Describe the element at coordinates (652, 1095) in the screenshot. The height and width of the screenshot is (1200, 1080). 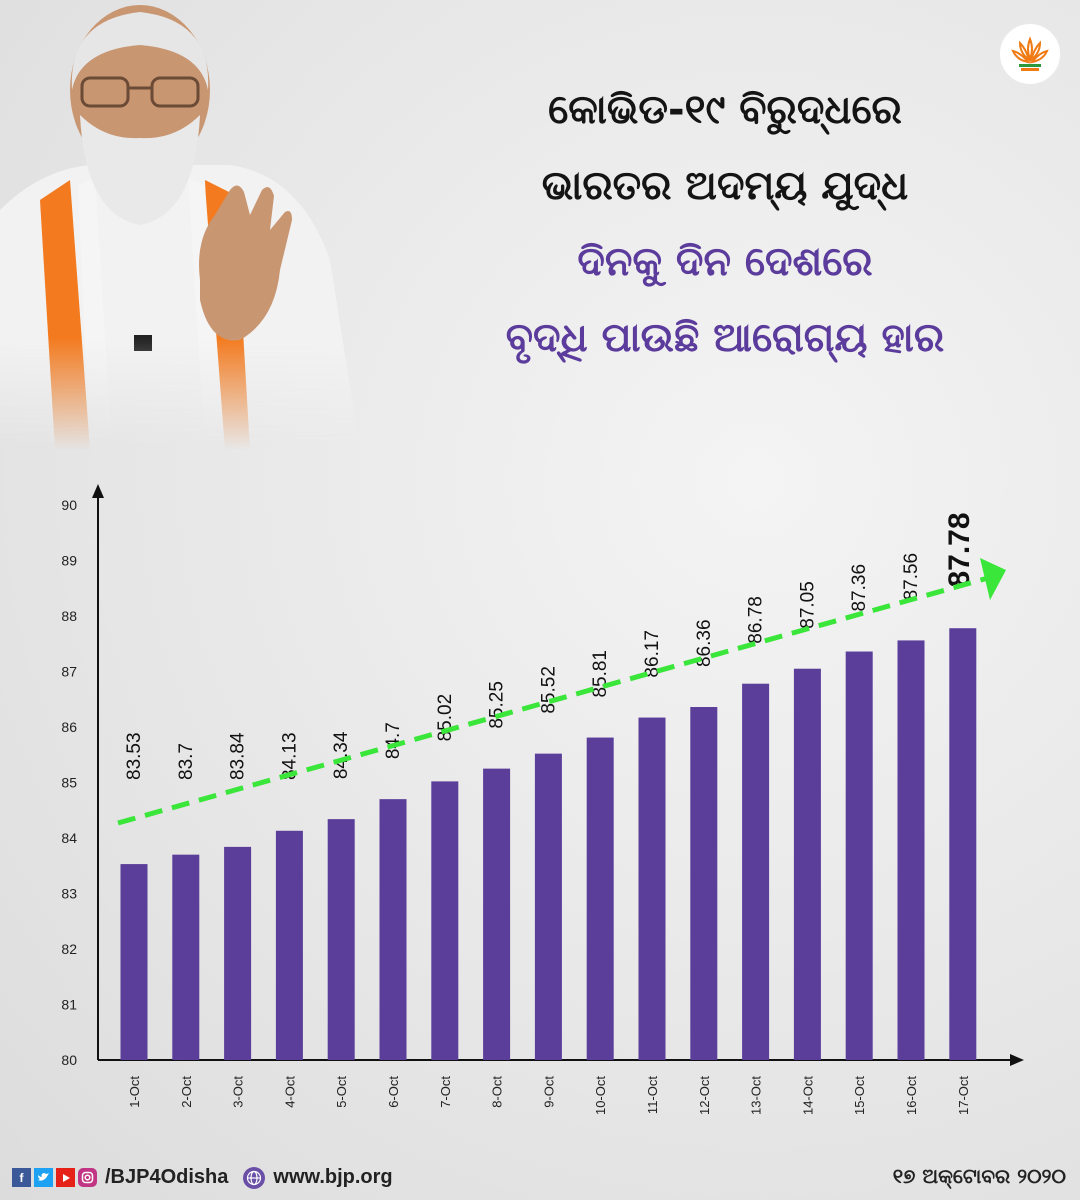
I see `x-tick-label: 11-Oct` at that location.